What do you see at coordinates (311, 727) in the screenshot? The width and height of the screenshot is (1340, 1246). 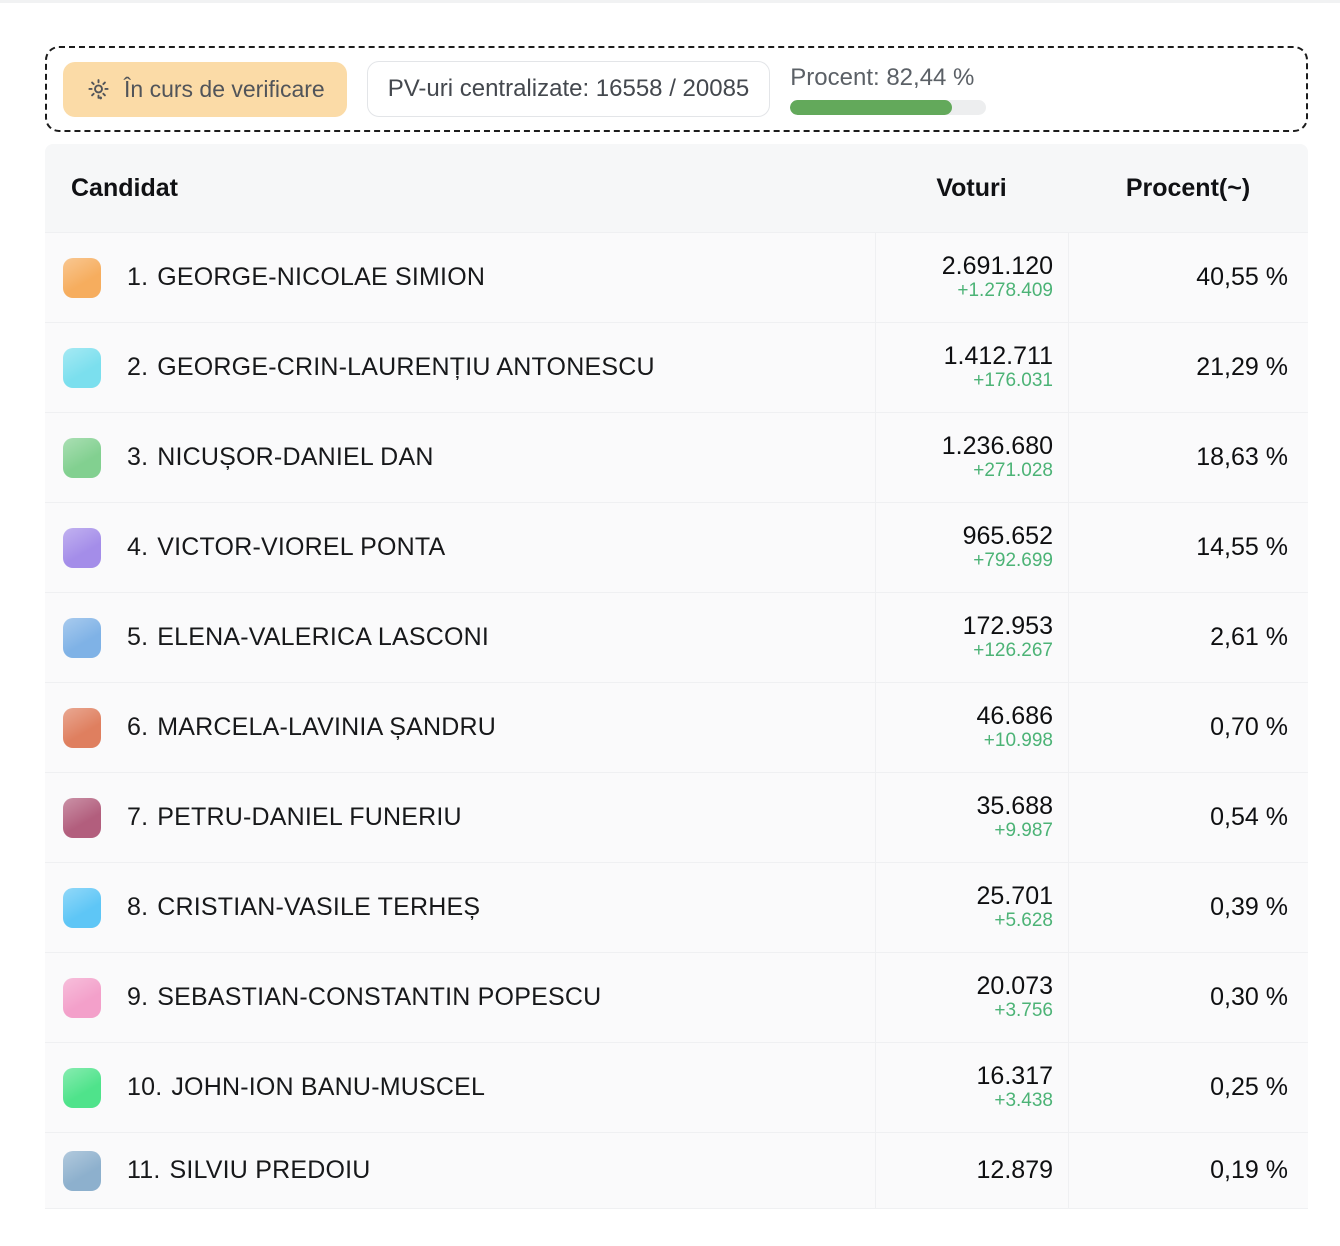 I see `candidate-name-text: 6. MARCELA-LAVINIA ȘANDRU` at bounding box center [311, 727].